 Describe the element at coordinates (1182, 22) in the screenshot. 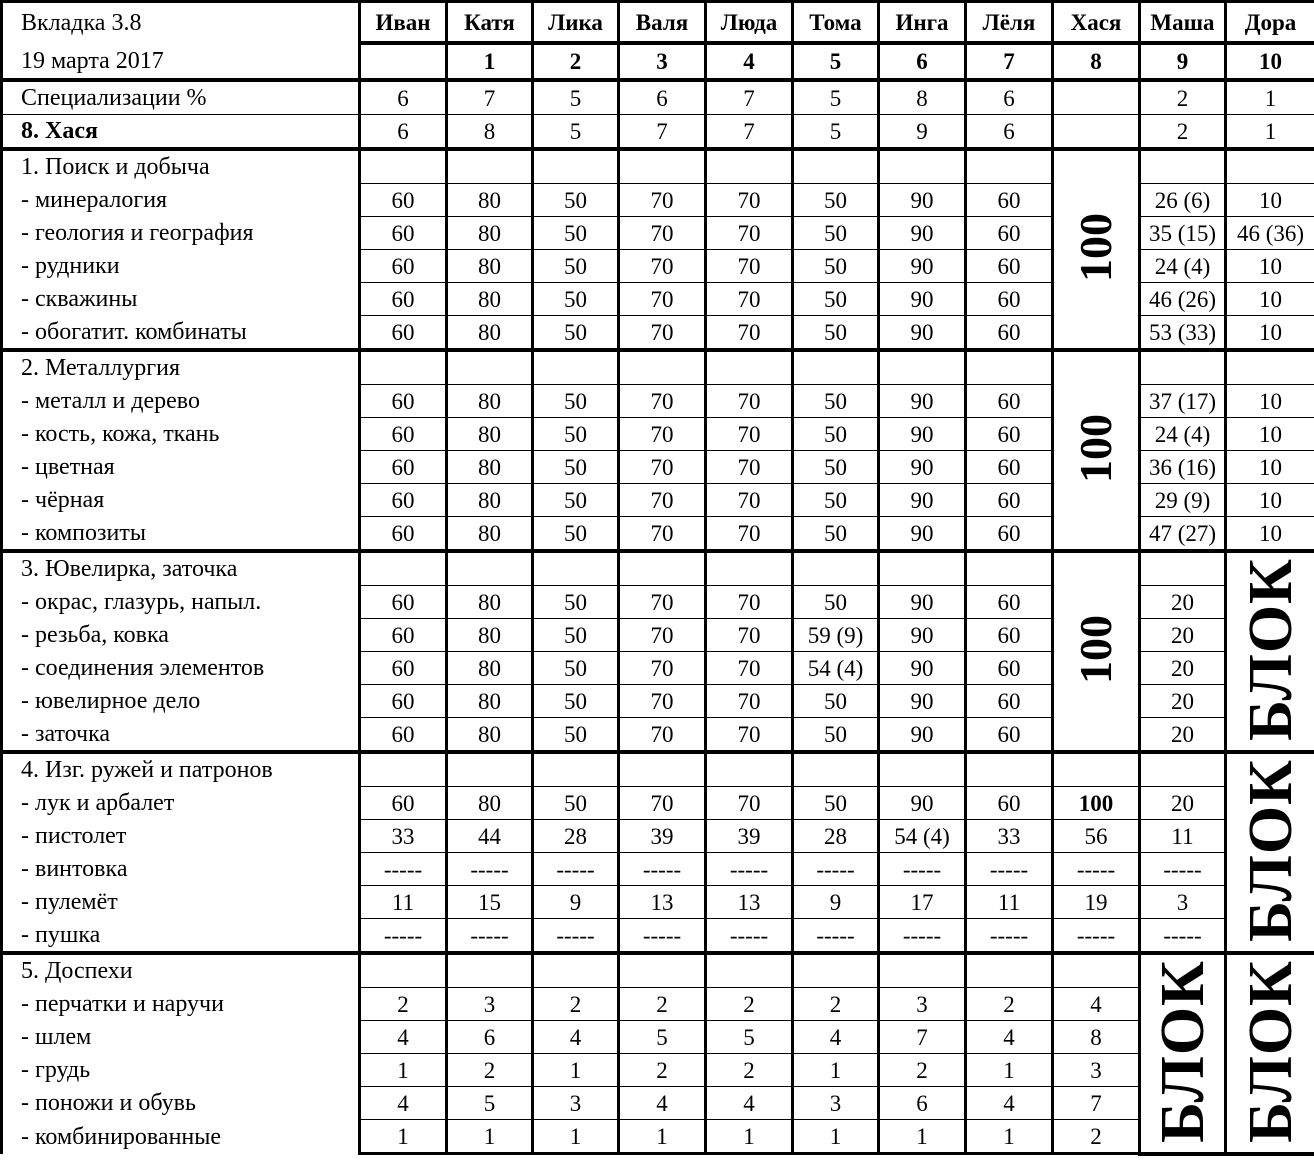

I see `column-header-name: Маша` at that location.